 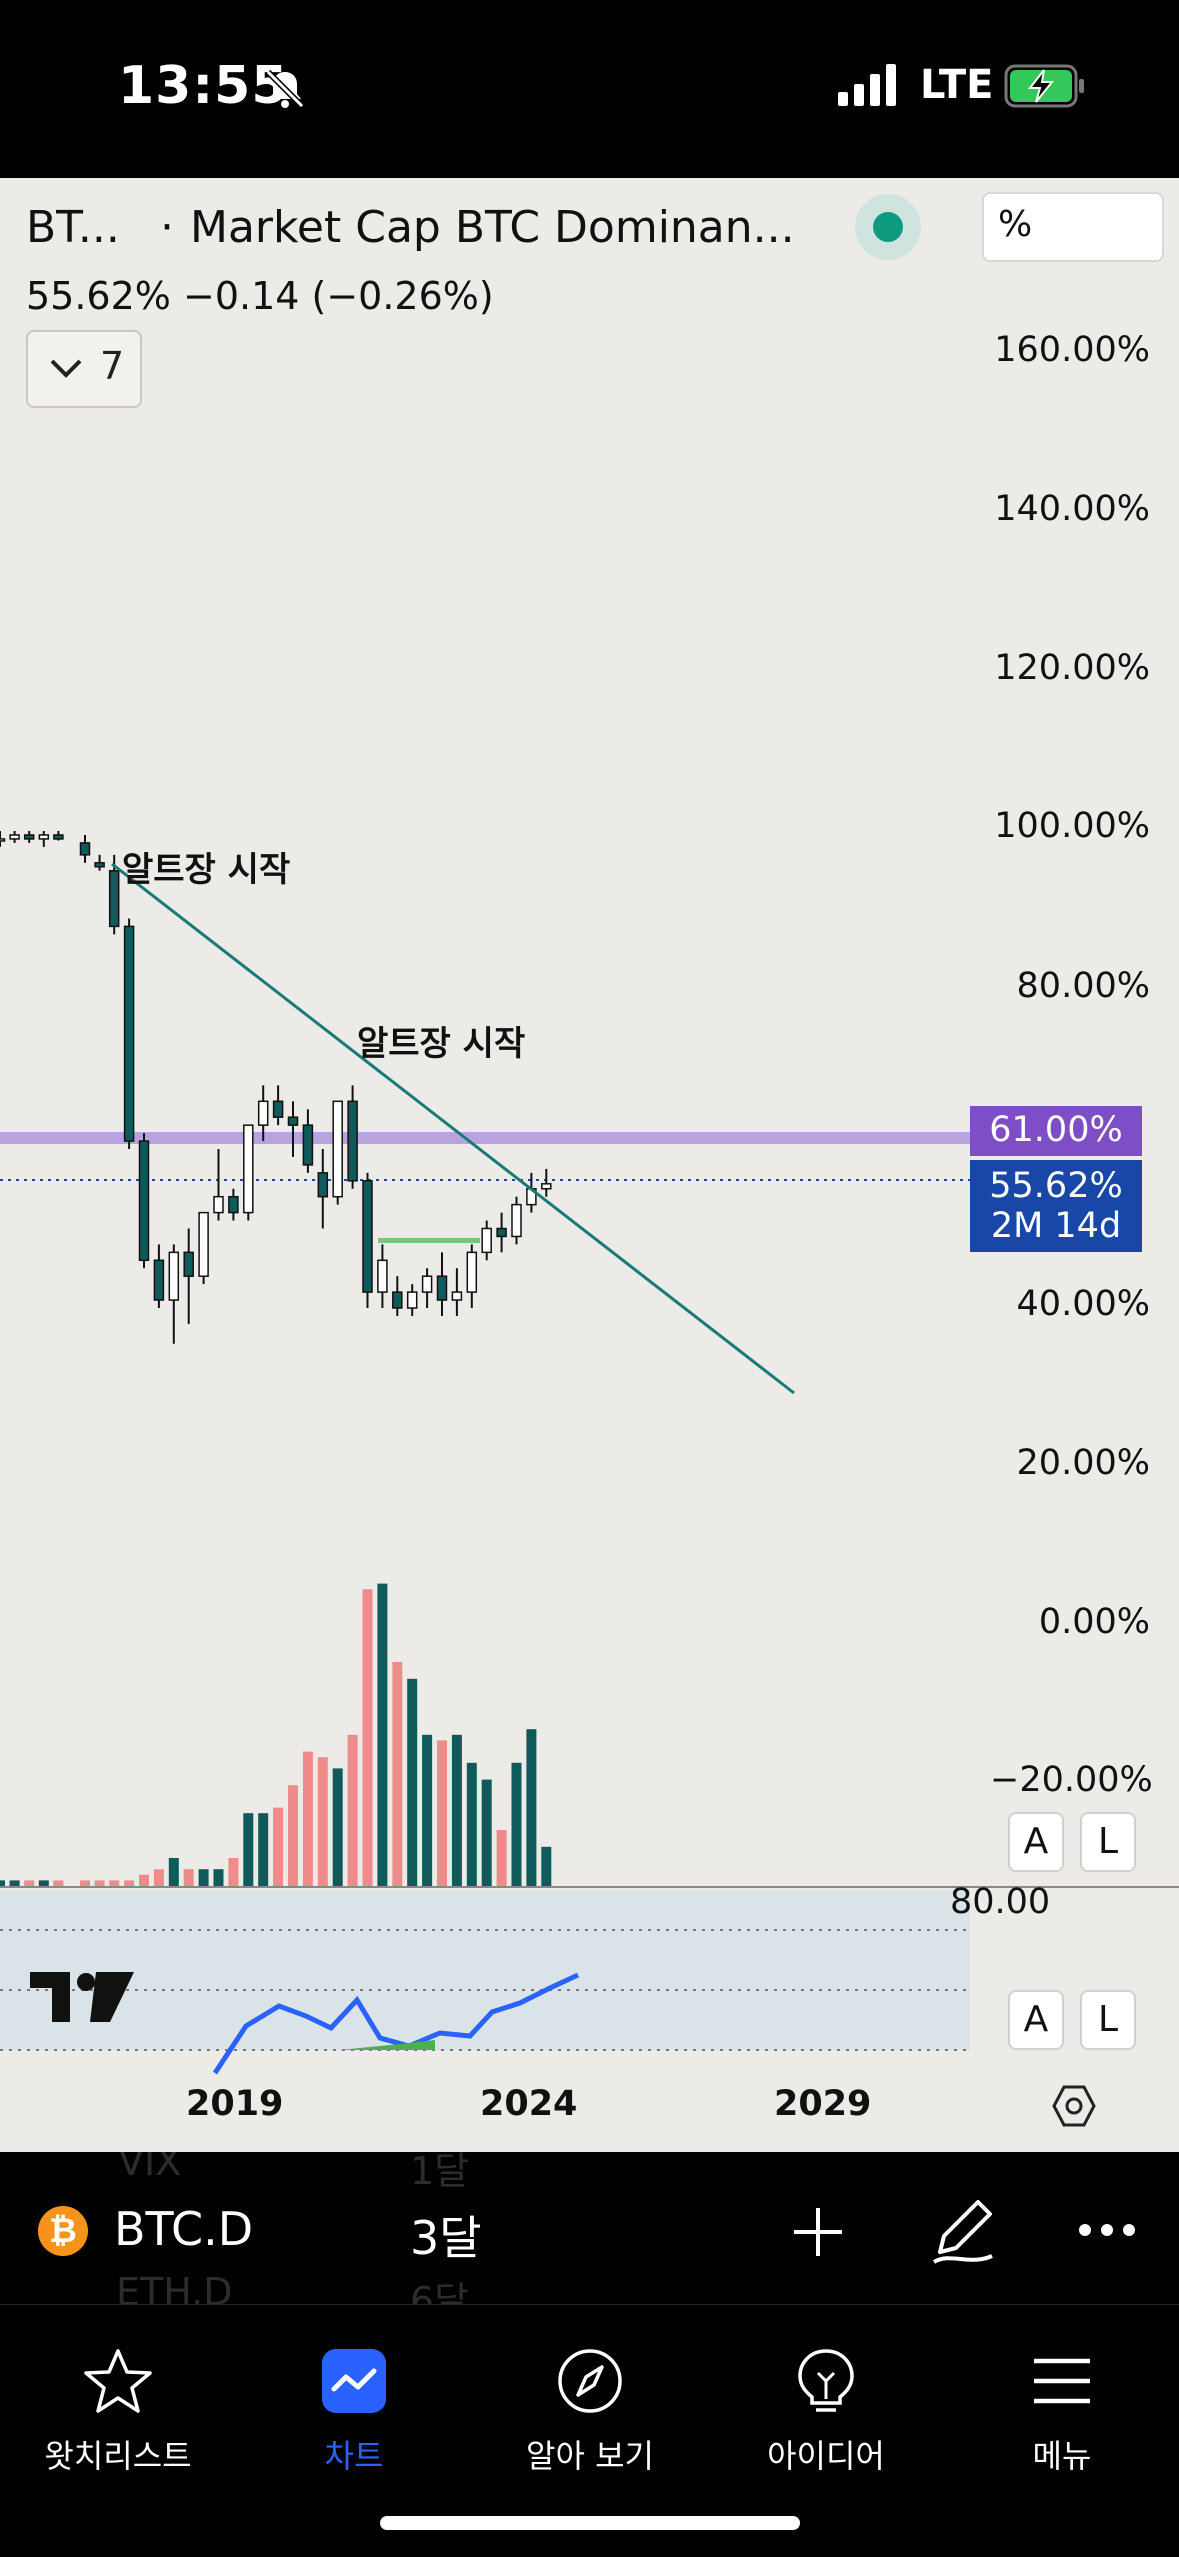 I want to click on interval-selector: 3달, so click(x=446, y=2238).